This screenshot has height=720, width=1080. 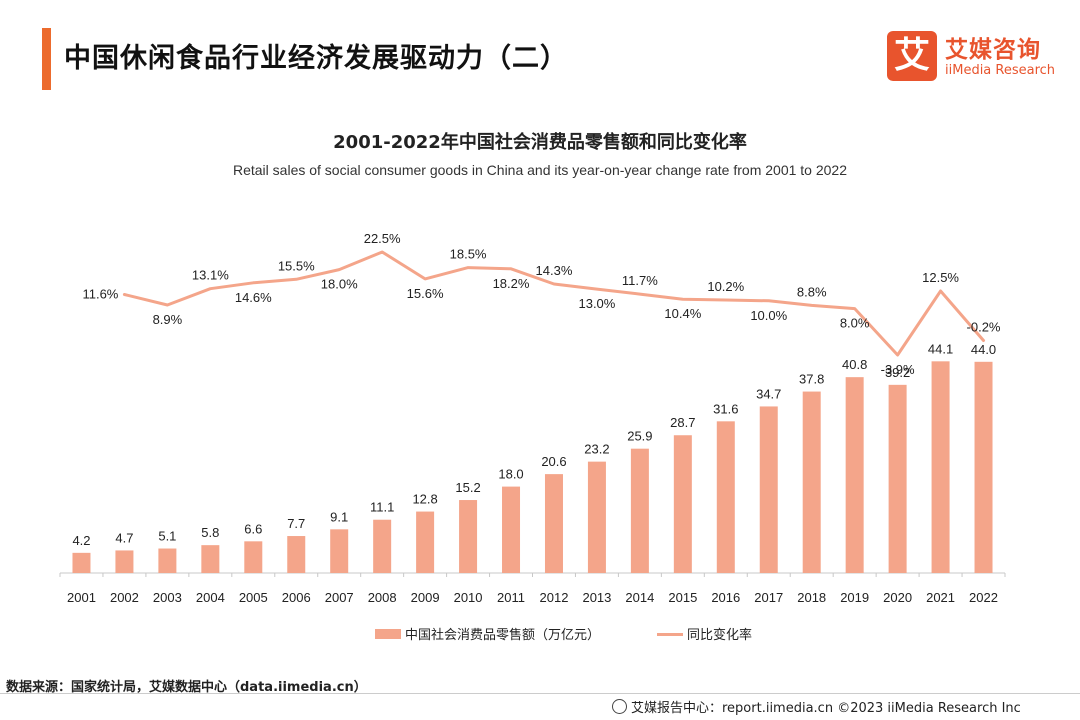 I want to click on bar-label-2021: 44.1, so click(x=940, y=348).